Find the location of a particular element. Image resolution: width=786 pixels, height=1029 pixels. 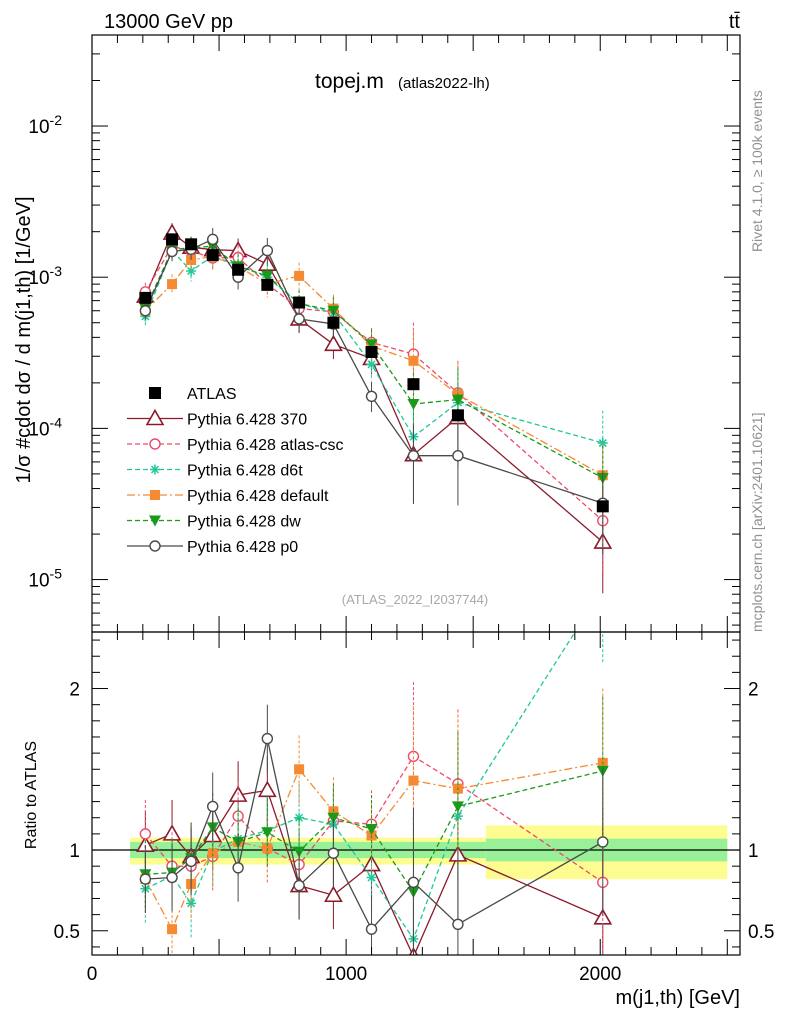

plot-title: topej.m is located at coordinates (349, 81).